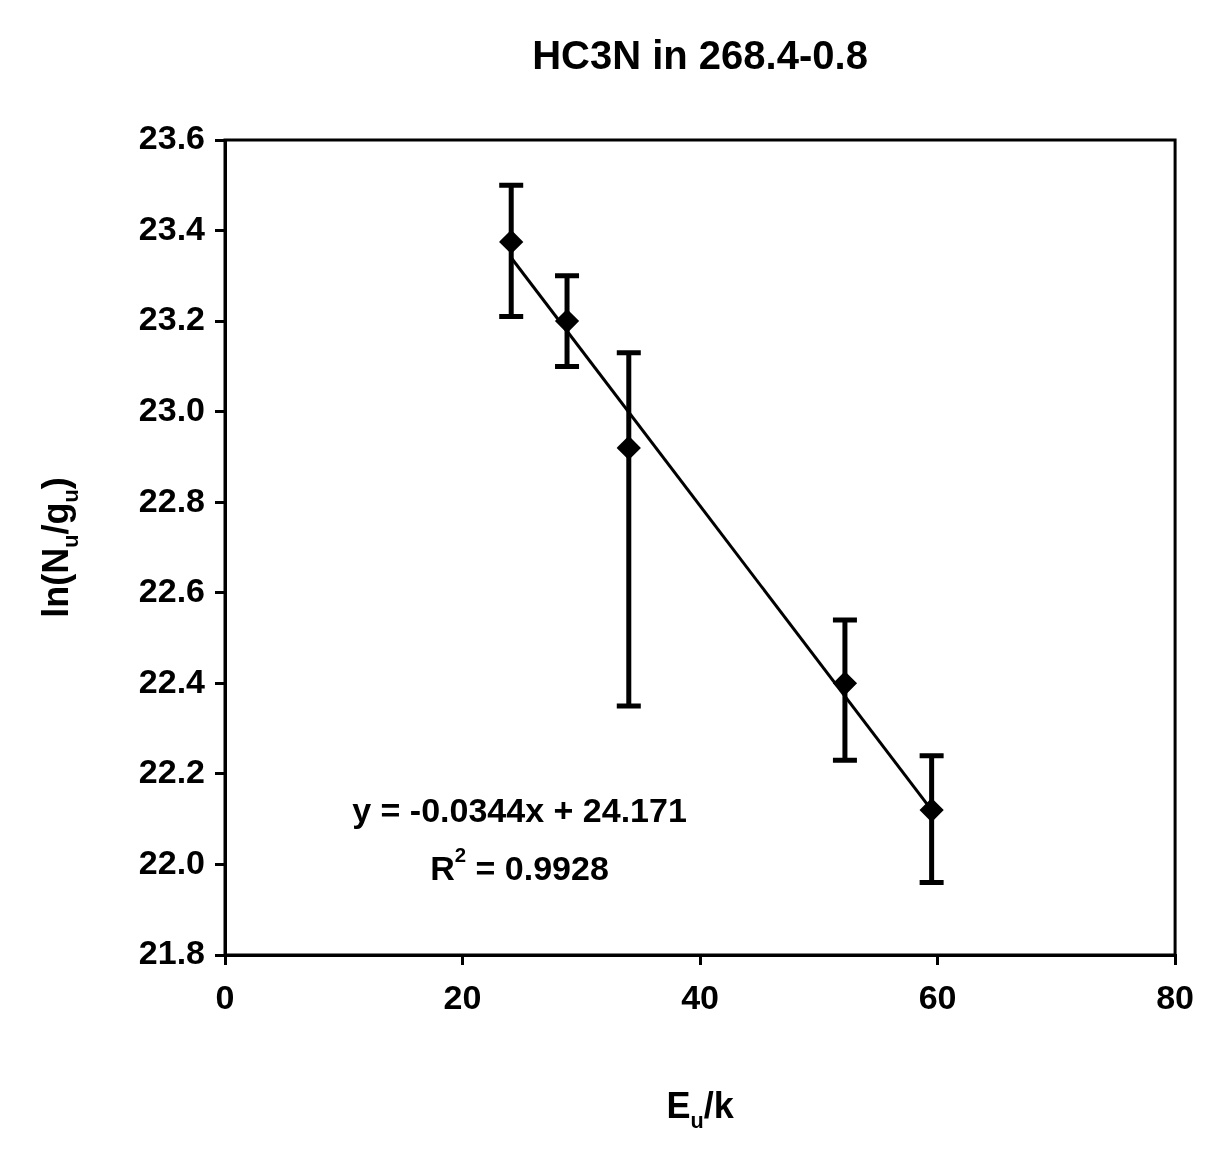 The image size is (1208, 1150). What do you see at coordinates (172, 227) in the screenshot?
I see `y-tick-label: 23.4` at bounding box center [172, 227].